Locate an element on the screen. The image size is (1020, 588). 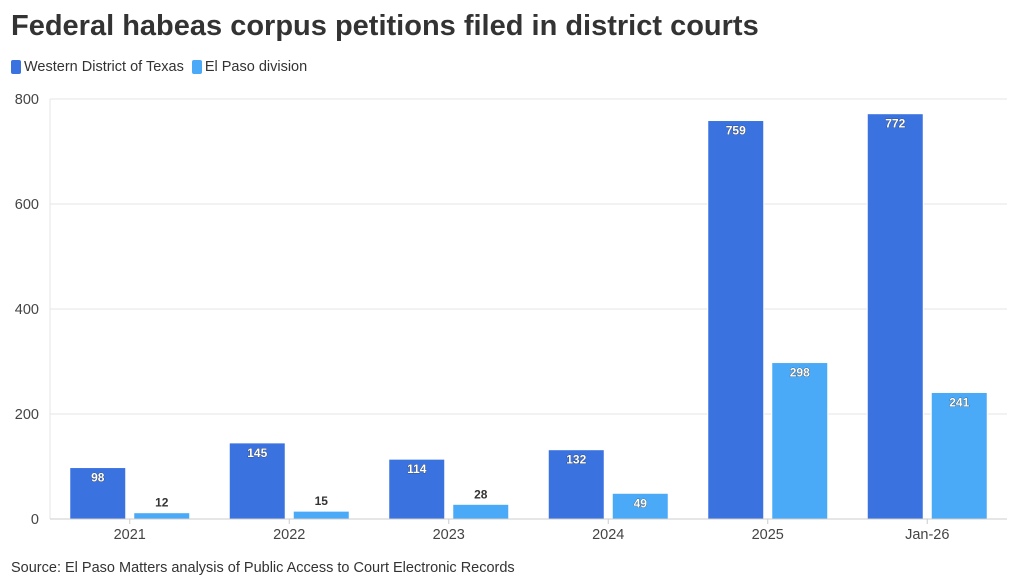
x-tick-label-2023: 2023 is located at coordinates (449, 535).